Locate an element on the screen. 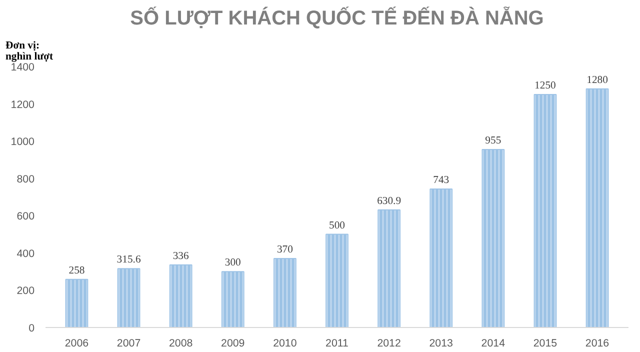  x-tick-label: 2014 is located at coordinates (493, 344).